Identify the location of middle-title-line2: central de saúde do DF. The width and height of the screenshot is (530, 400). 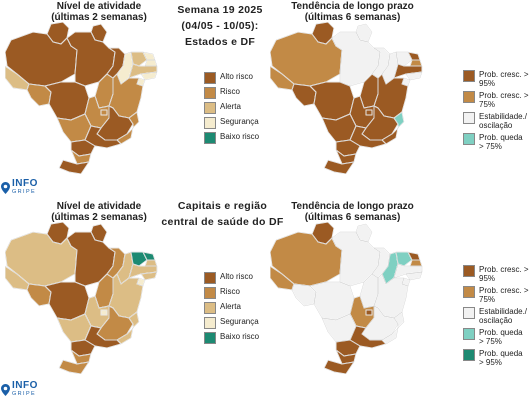
(222, 222).